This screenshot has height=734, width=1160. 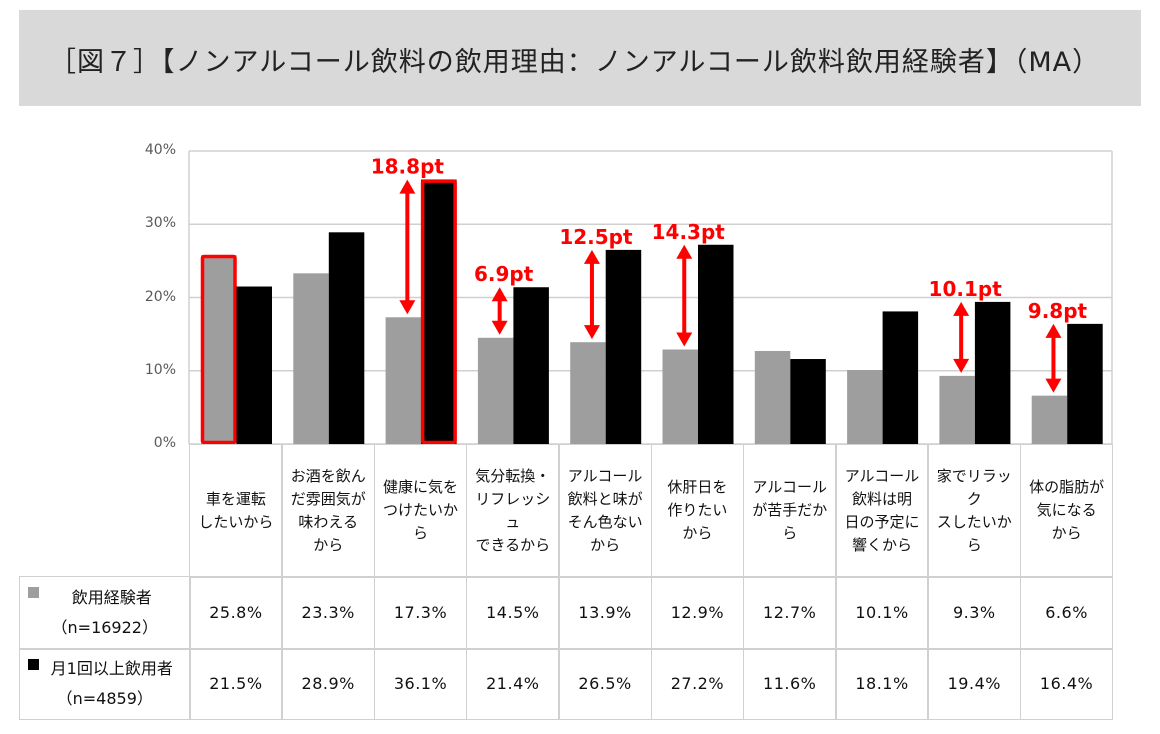 I want to click on value-cell: 13.9%, so click(x=605, y=613).